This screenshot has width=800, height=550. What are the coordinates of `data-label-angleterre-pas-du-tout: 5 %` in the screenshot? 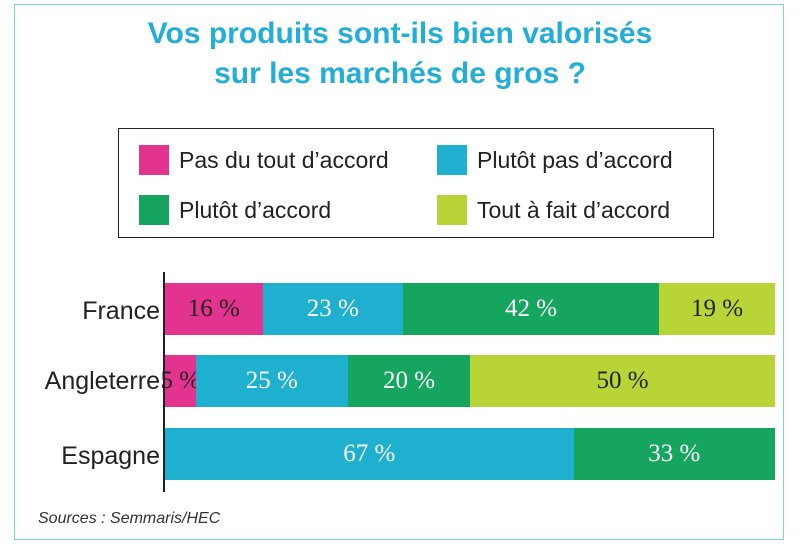 It's located at (180, 380).